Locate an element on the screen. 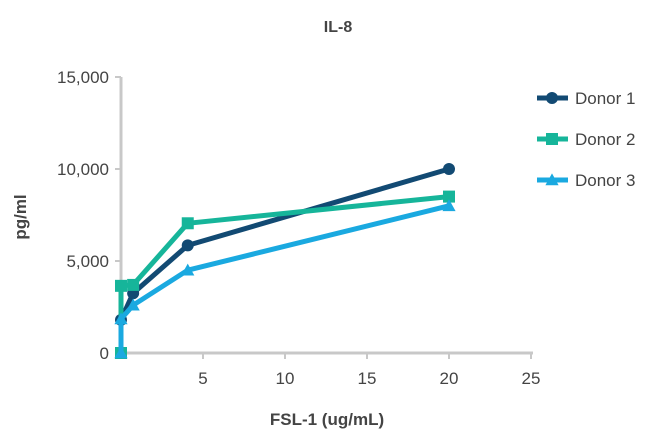  legend: Donor 1 Donor 2 Donor 3 is located at coordinates (586, 139).